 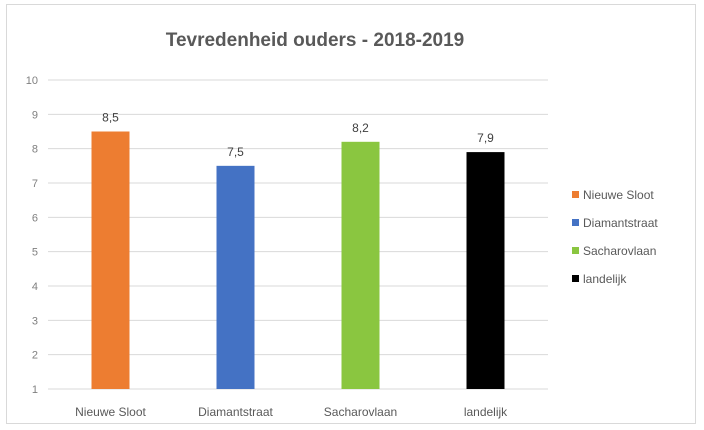 What do you see at coordinates (35, 115) in the screenshot?
I see `y-tick-label: 9` at bounding box center [35, 115].